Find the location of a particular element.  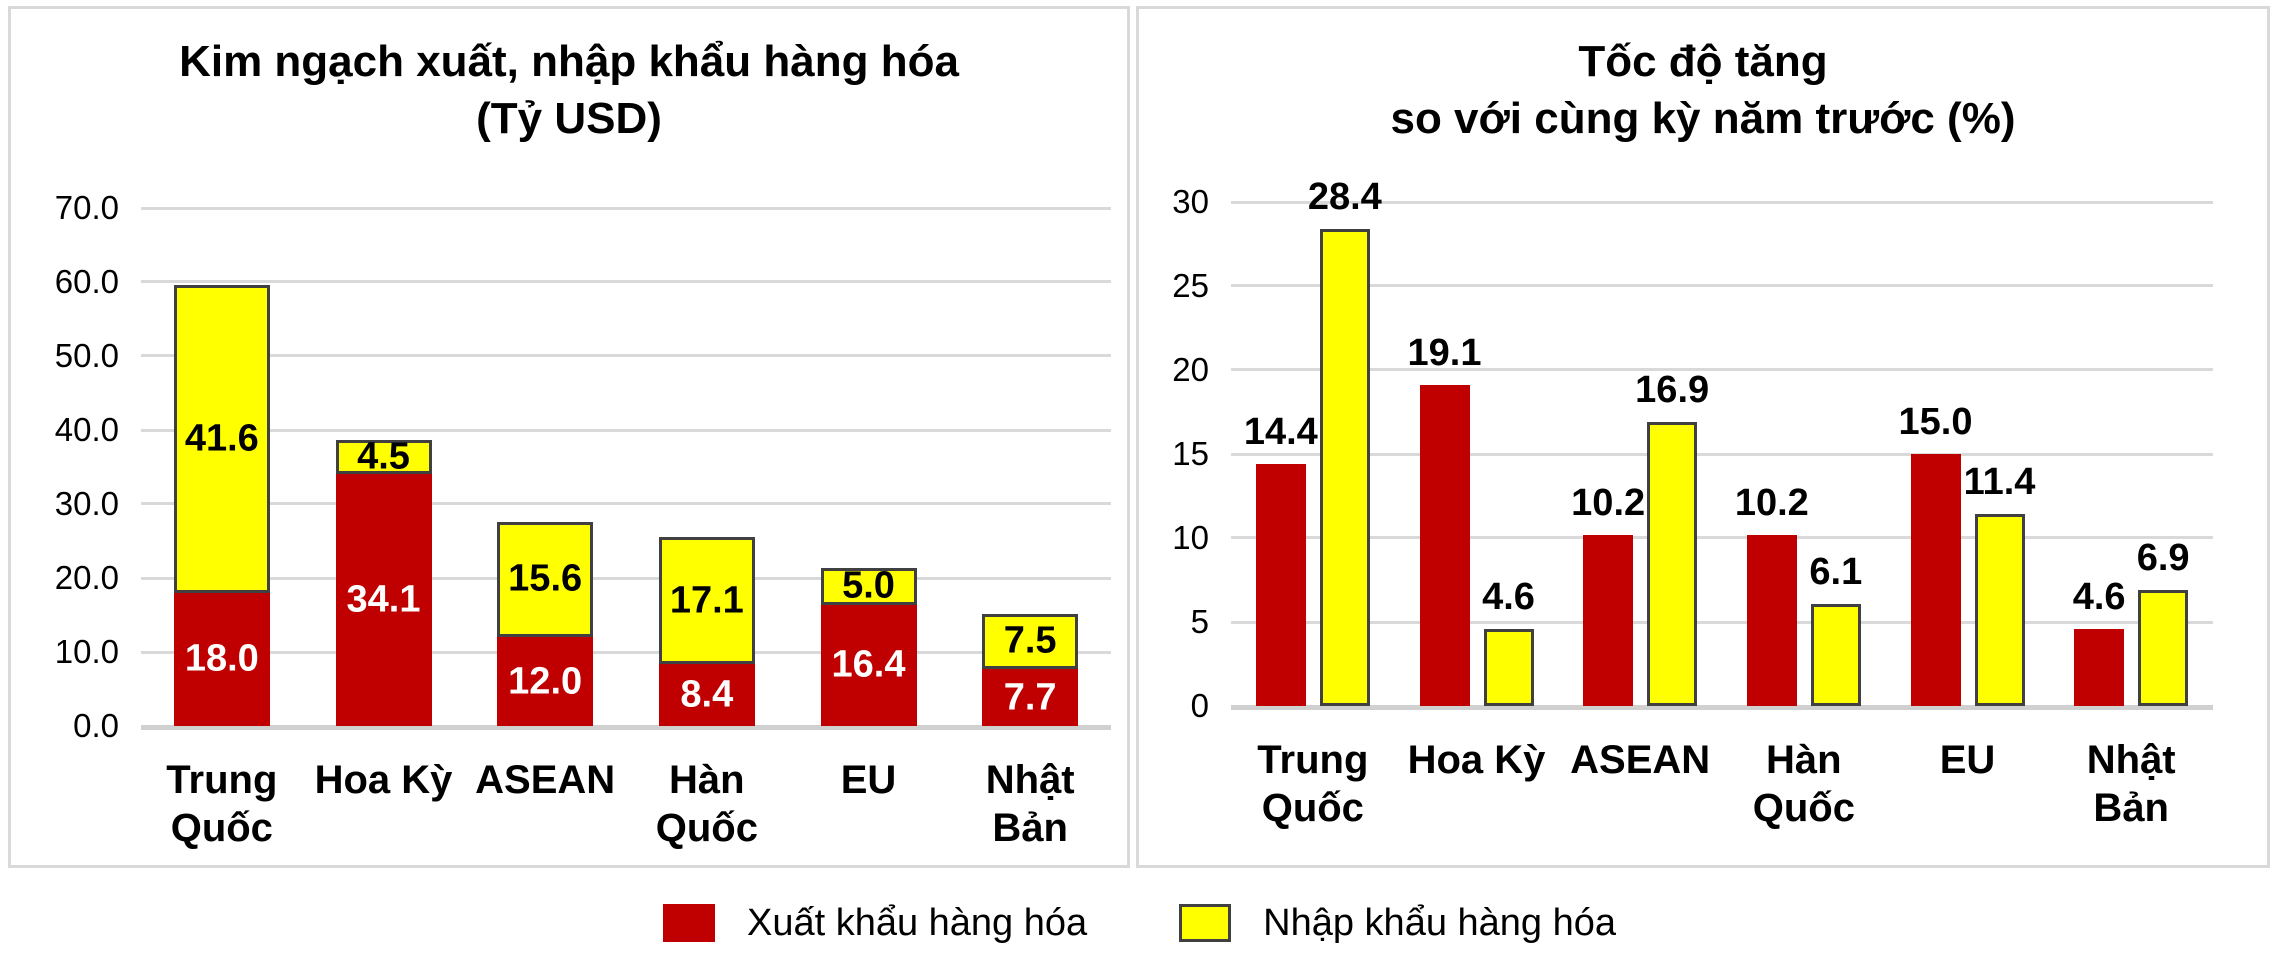

x-axis-label-line: ASEAN is located at coordinates (545, 780).